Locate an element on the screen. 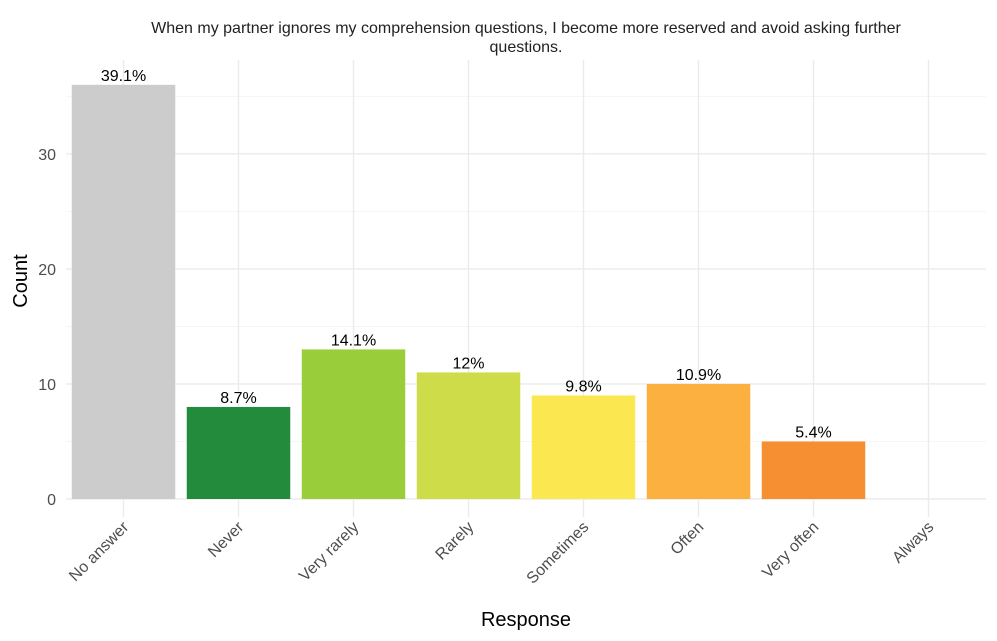 The image size is (997, 641). x-tick-label: Always is located at coordinates (913, 543).